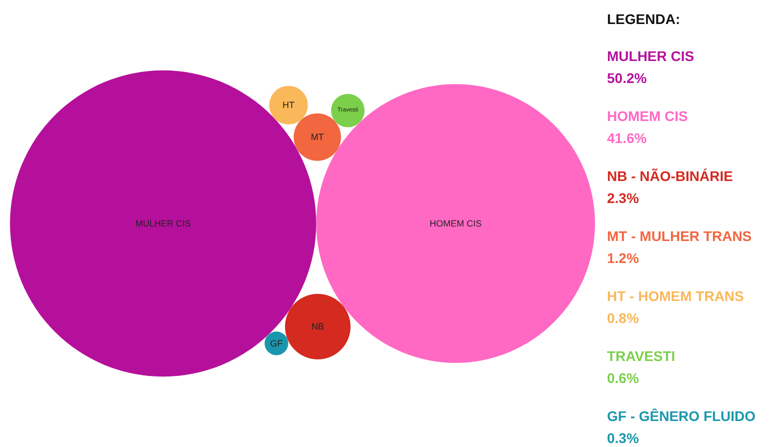 The image size is (769, 447). I want to click on text: GF, so click(276, 343).